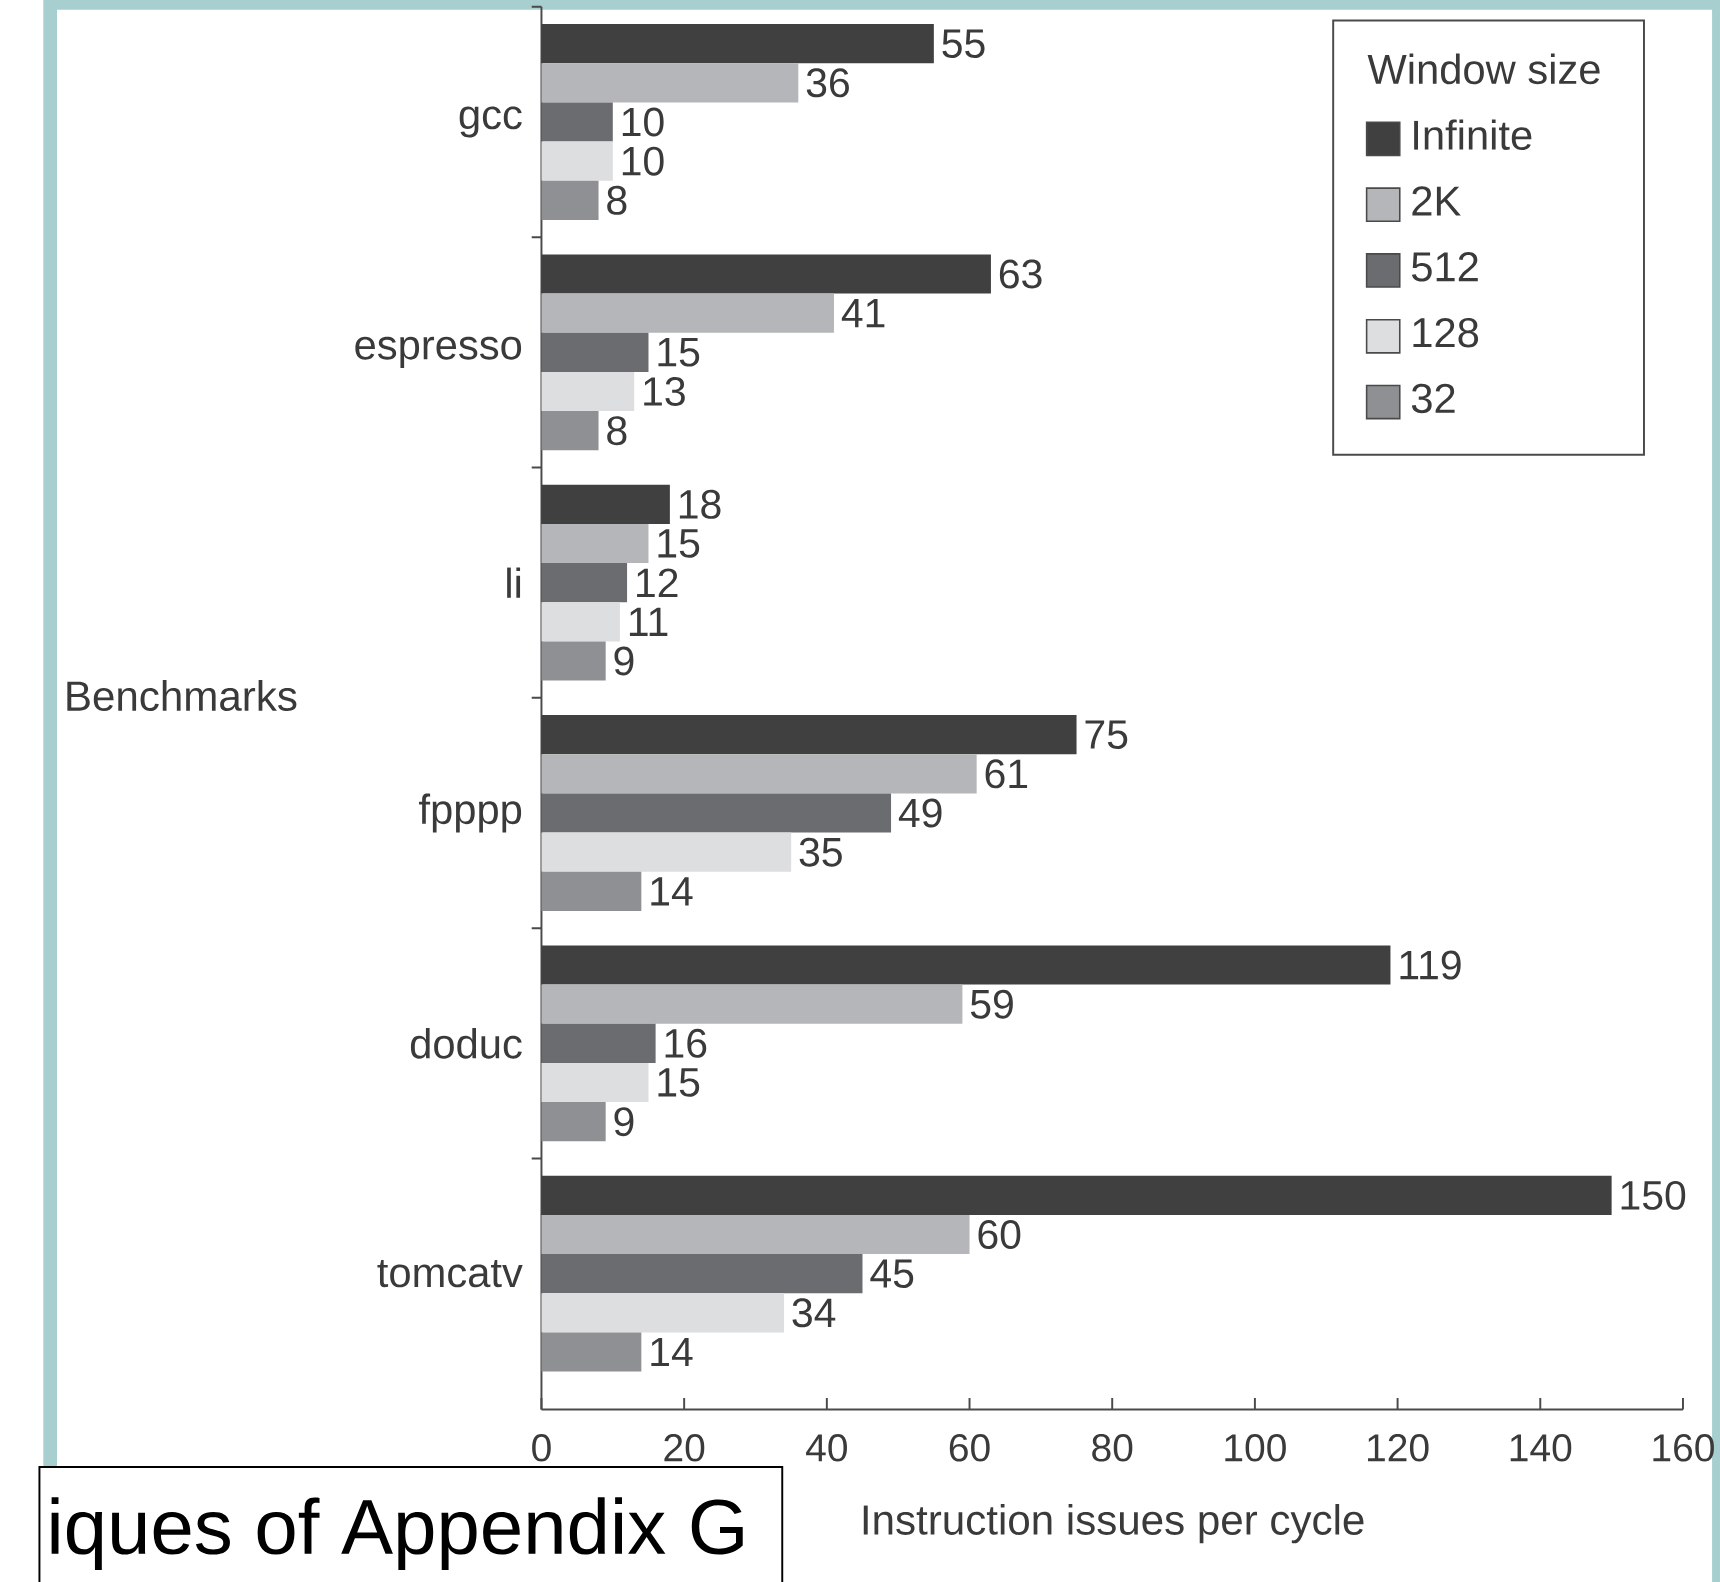 This screenshot has width=1720, height=1582. I want to click on legend-label: 32, so click(1433, 398).